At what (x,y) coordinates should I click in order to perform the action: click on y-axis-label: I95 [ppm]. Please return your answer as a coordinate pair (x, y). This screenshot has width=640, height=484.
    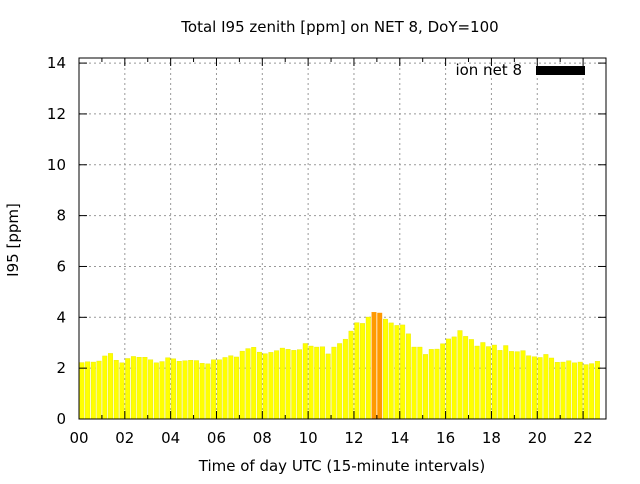
    Looking at the image, I should click on (13, 240).